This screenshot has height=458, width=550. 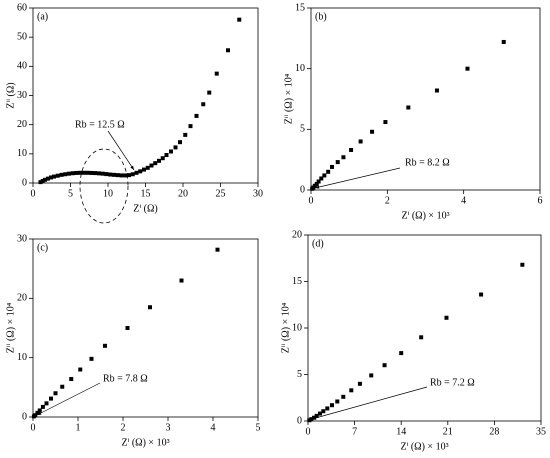 I want to click on x-tick-label: 3, so click(x=168, y=427).